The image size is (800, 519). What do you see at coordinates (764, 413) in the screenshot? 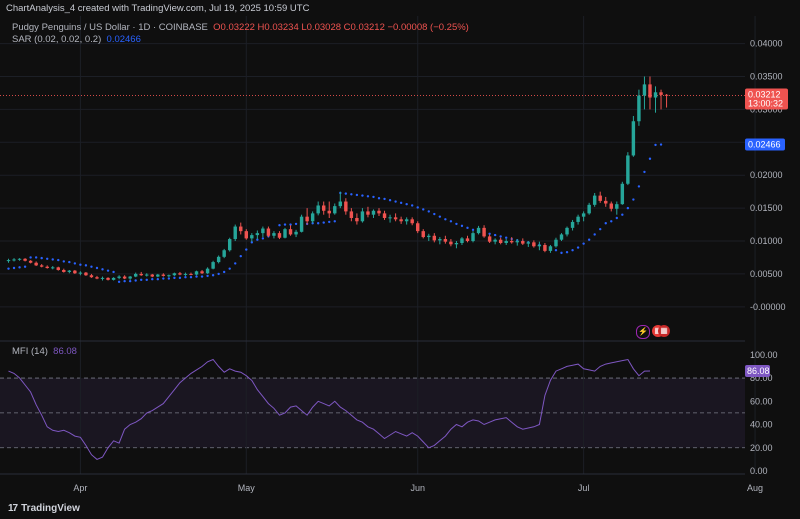
I see `mfi-axis: 100.00 80.00 60.00 40.00 20.00 0.00` at bounding box center [764, 413].